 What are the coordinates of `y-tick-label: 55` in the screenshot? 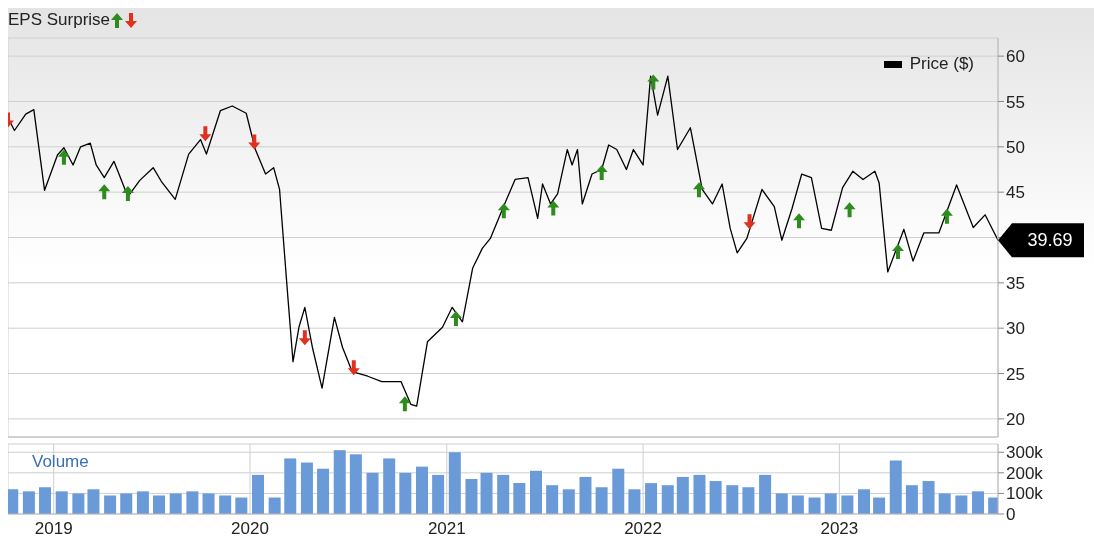 It's located at (1015, 102).